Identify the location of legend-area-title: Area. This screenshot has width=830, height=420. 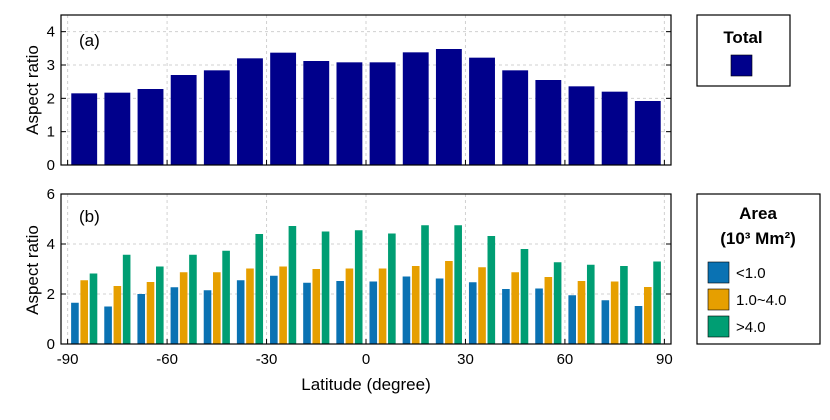
(758, 213).